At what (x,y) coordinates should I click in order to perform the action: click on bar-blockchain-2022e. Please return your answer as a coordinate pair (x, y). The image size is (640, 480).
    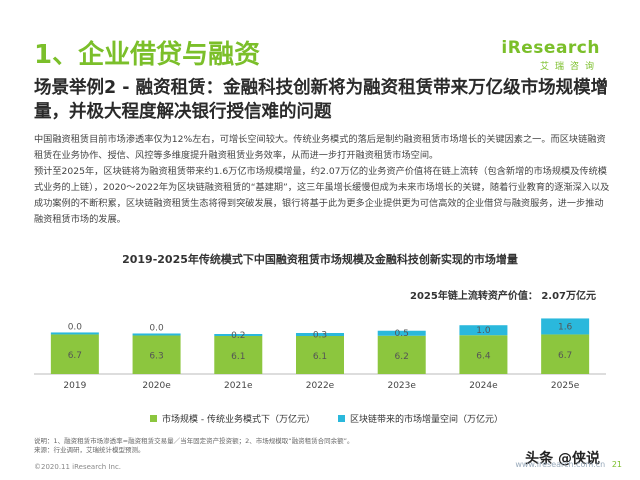
    Looking at the image, I should click on (320, 334).